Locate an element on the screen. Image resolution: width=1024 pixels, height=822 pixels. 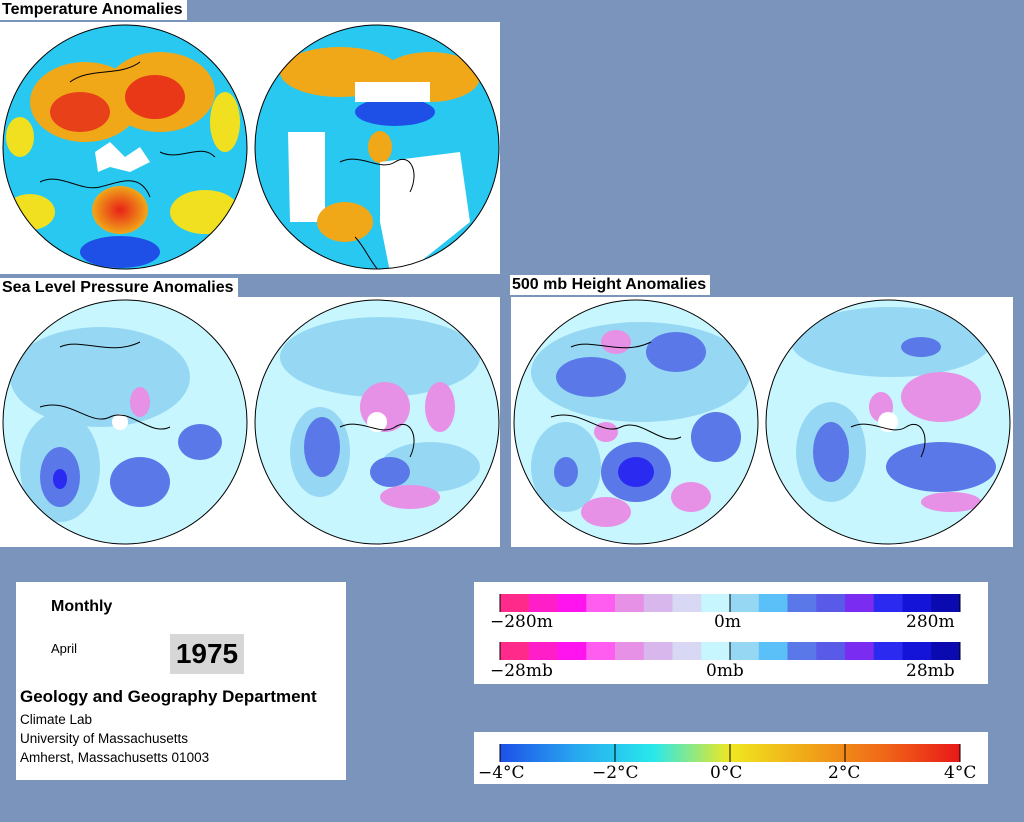
height-map-south is located at coordinates (888, 422).